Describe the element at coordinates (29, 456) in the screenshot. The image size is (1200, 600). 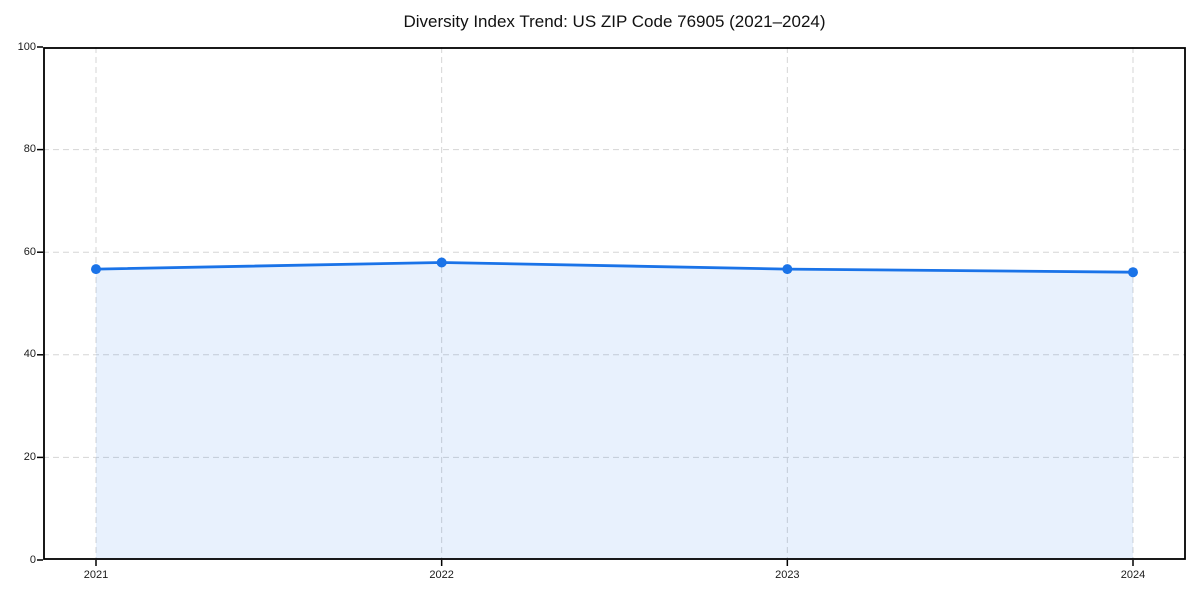
I see `y-tick-label: 20` at that location.